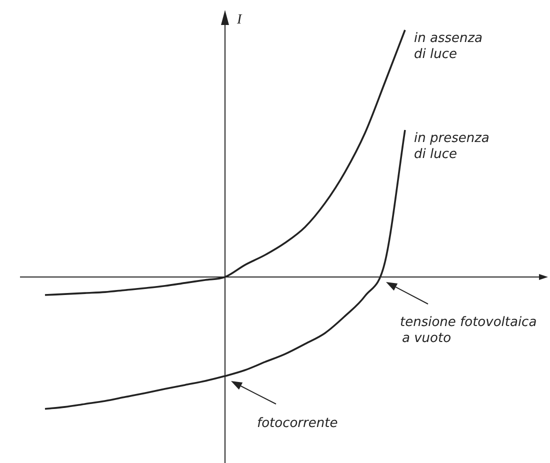 Image resolution: width=550 pixels, height=463 pixels. What do you see at coordinates (452, 146) in the screenshot?
I see `series-label: in presenza di luce` at bounding box center [452, 146].